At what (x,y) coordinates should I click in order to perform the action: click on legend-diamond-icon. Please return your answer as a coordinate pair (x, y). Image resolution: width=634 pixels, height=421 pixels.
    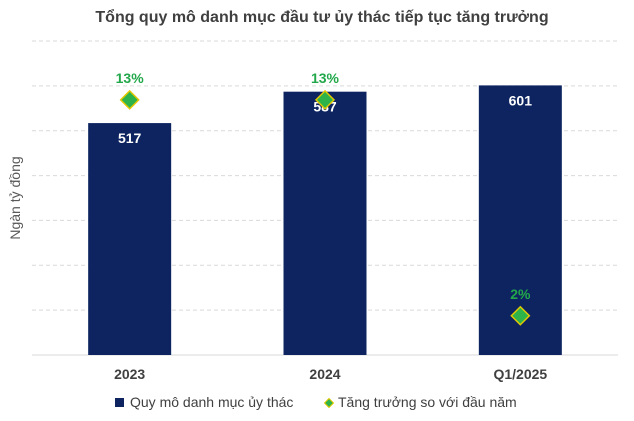
    Looking at the image, I should click on (329, 403).